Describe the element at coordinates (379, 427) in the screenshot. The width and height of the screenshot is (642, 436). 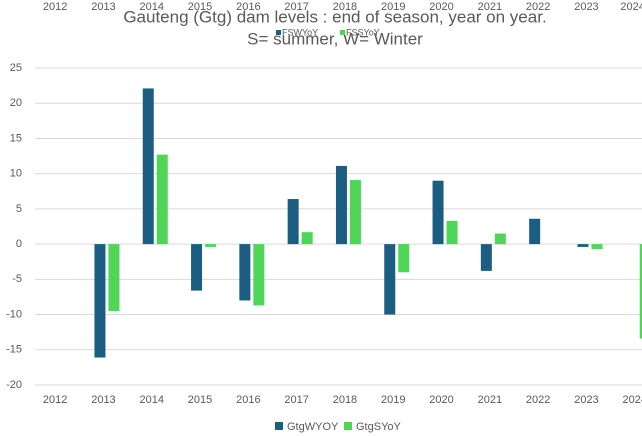
I see `legend-label: GtgSYoY` at that location.